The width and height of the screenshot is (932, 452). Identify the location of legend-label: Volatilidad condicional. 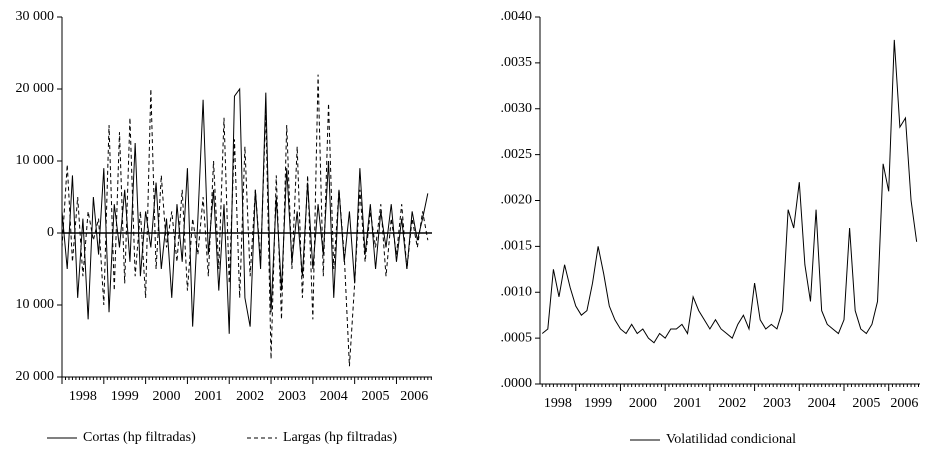
(731, 439).